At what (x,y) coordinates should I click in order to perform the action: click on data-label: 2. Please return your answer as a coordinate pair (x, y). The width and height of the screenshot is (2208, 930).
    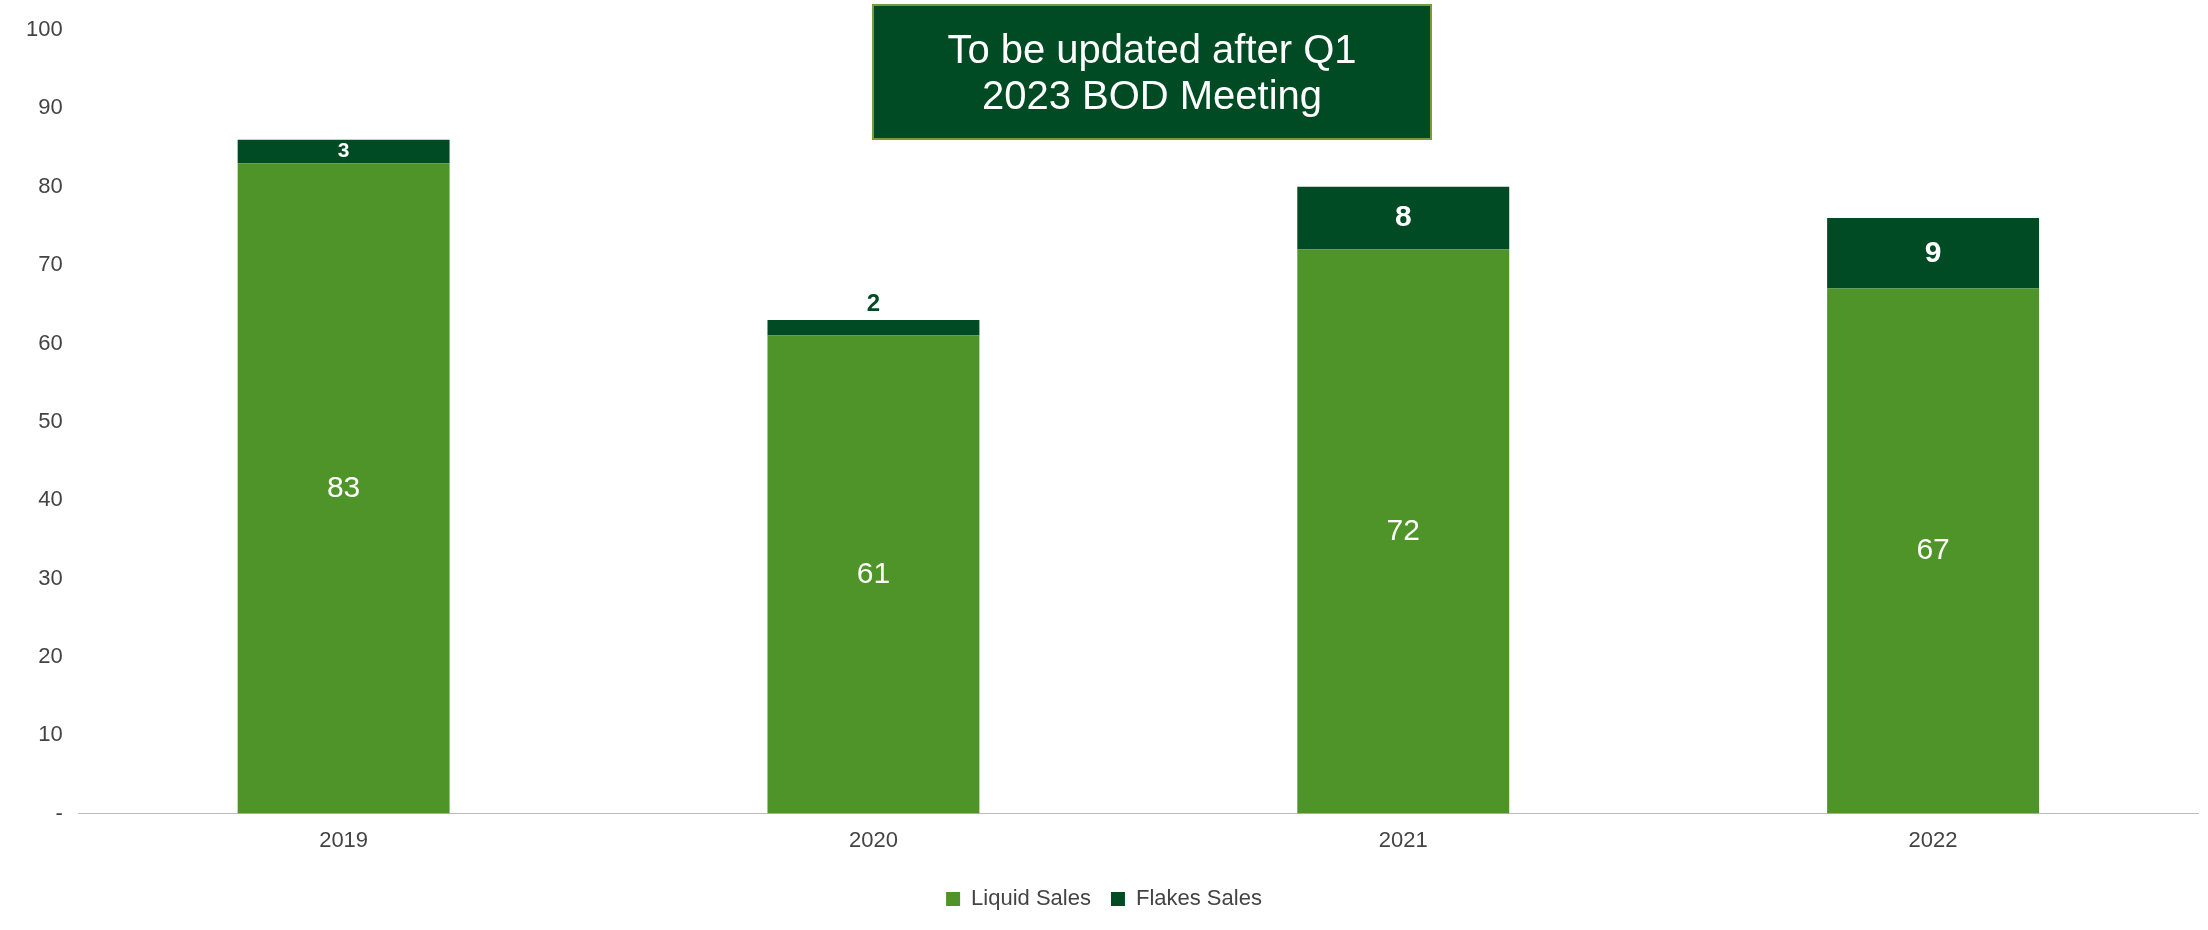
    Looking at the image, I should click on (873, 302).